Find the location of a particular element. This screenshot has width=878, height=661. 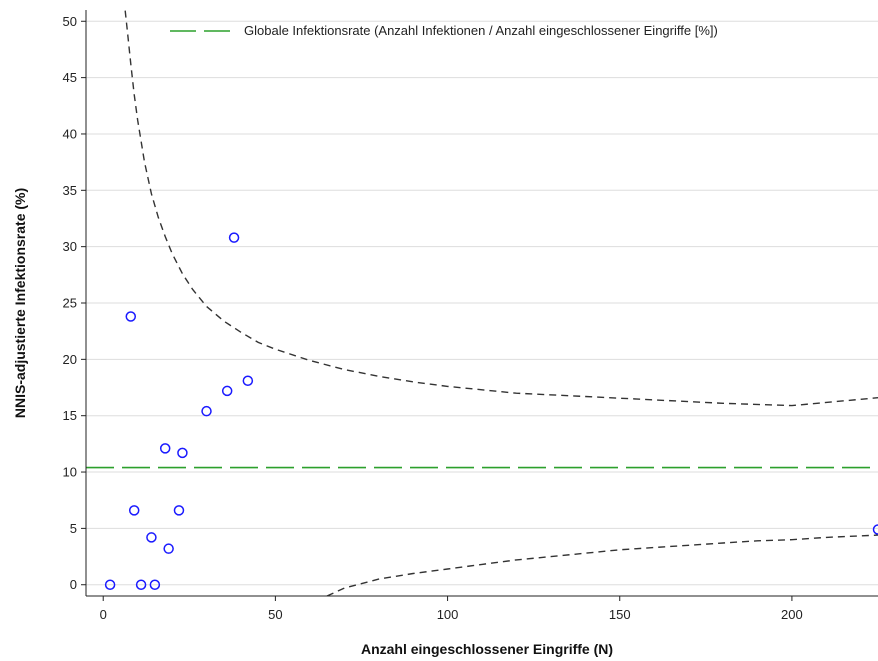

y-tick-label: 15 is located at coordinates (70, 415).